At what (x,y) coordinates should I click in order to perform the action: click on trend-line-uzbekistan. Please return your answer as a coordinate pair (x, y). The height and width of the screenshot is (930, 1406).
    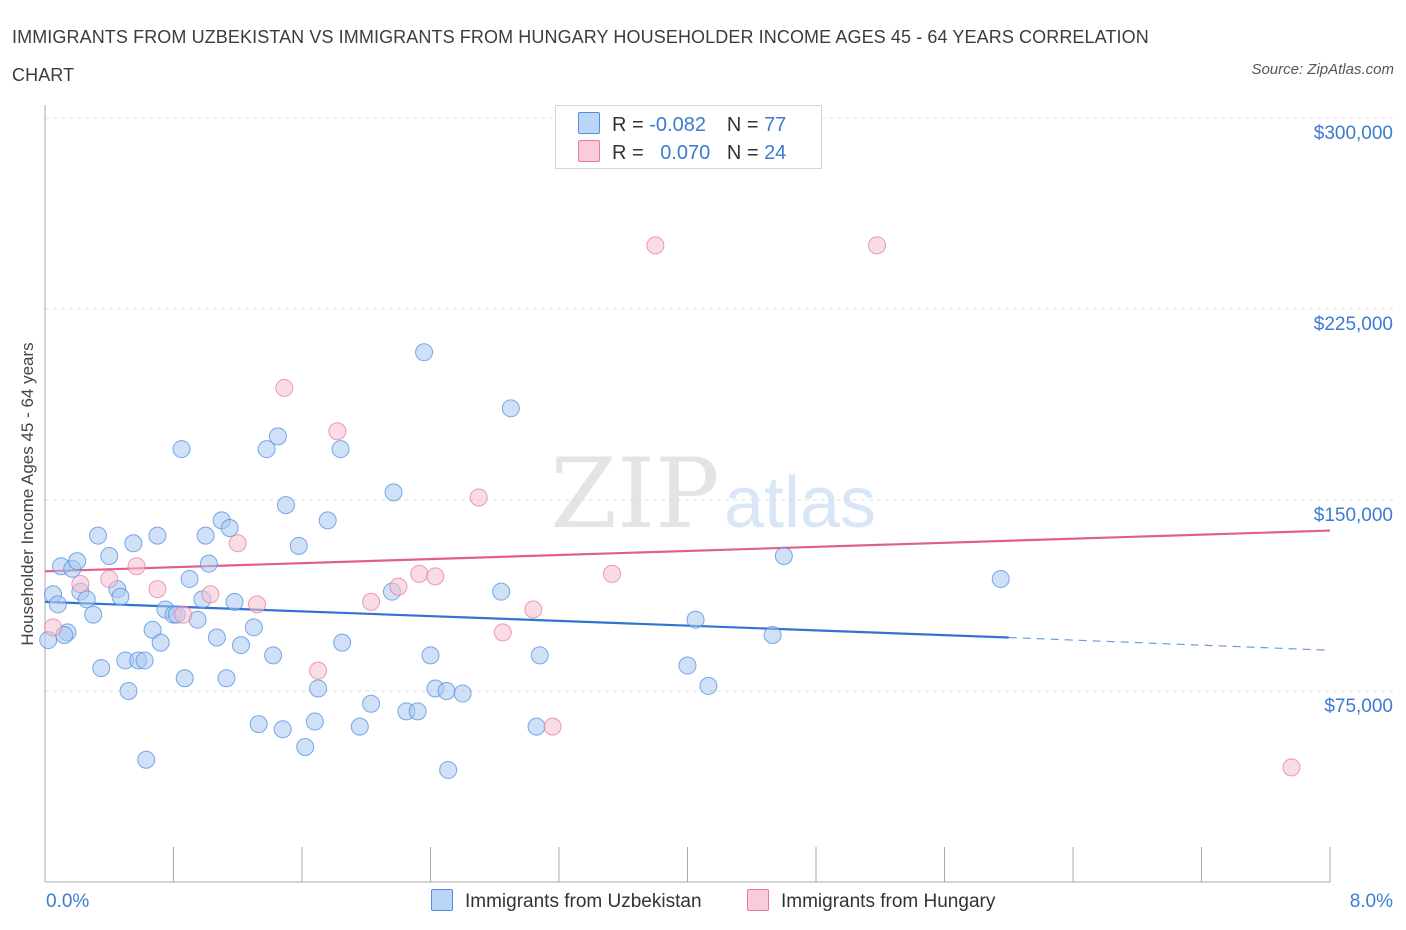
    Looking at the image, I should click on (526, 619).